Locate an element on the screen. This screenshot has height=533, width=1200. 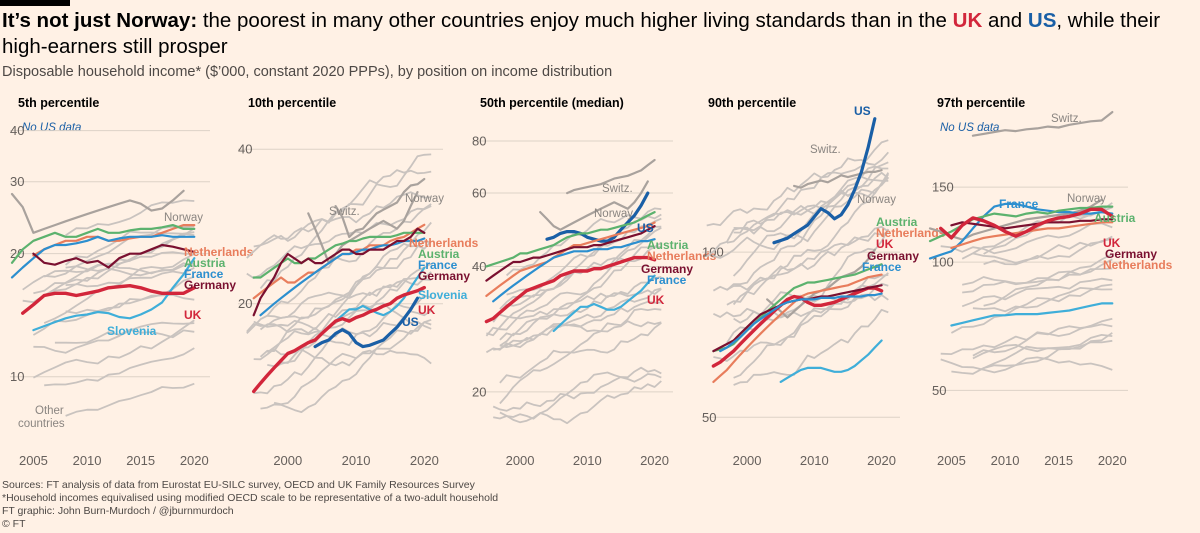
panel-title: 50th percentile (median) is located at coordinates (552, 103).